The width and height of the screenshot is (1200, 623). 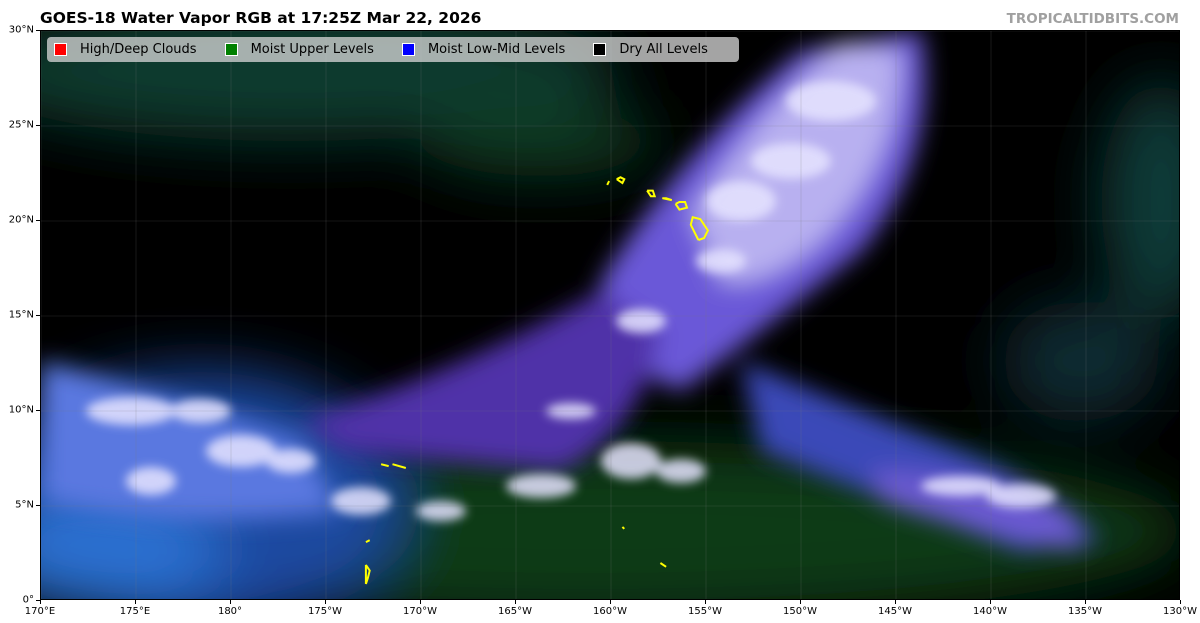 I want to click on x-tick-label: 165°W, so click(x=515, y=611).